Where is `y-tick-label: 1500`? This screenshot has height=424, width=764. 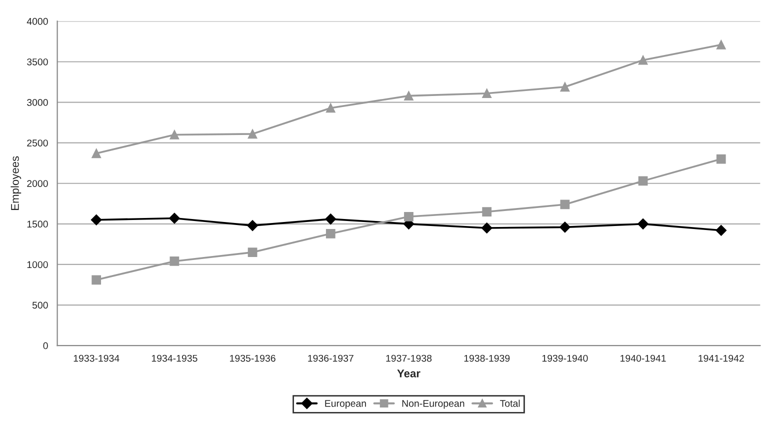
y-tick-label: 1500 is located at coordinates (37, 224).